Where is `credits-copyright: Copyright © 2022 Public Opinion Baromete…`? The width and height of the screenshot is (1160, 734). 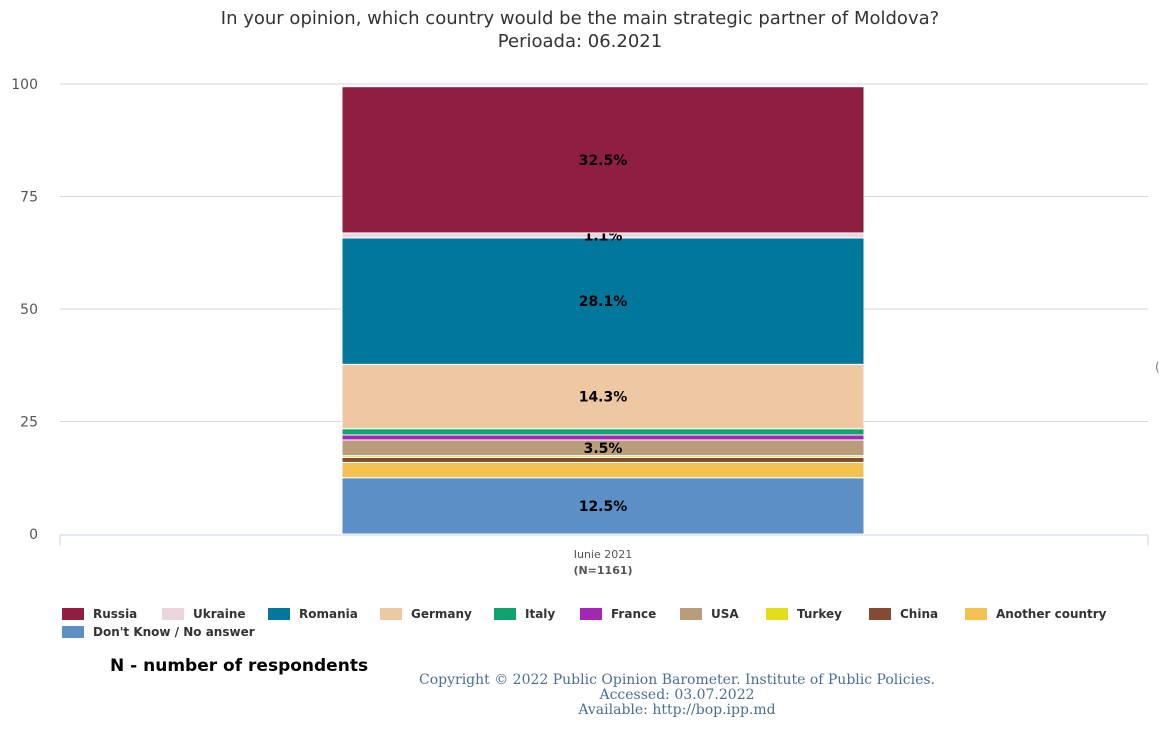 credits-copyright: Copyright © 2022 Public Opinion Baromete… is located at coordinates (677, 680).